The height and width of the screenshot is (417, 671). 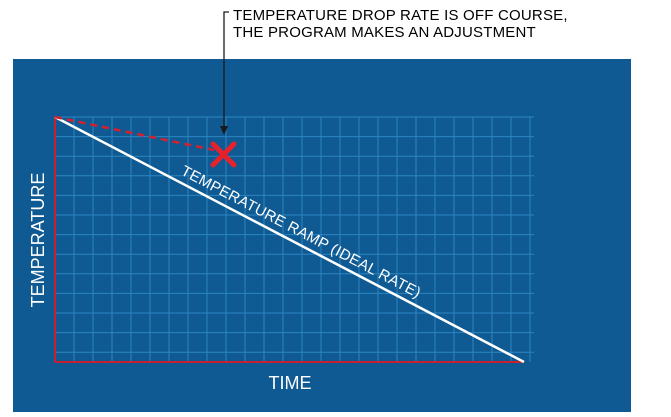 What do you see at coordinates (290, 383) in the screenshot?
I see `x-axis-label: TIME` at bounding box center [290, 383].